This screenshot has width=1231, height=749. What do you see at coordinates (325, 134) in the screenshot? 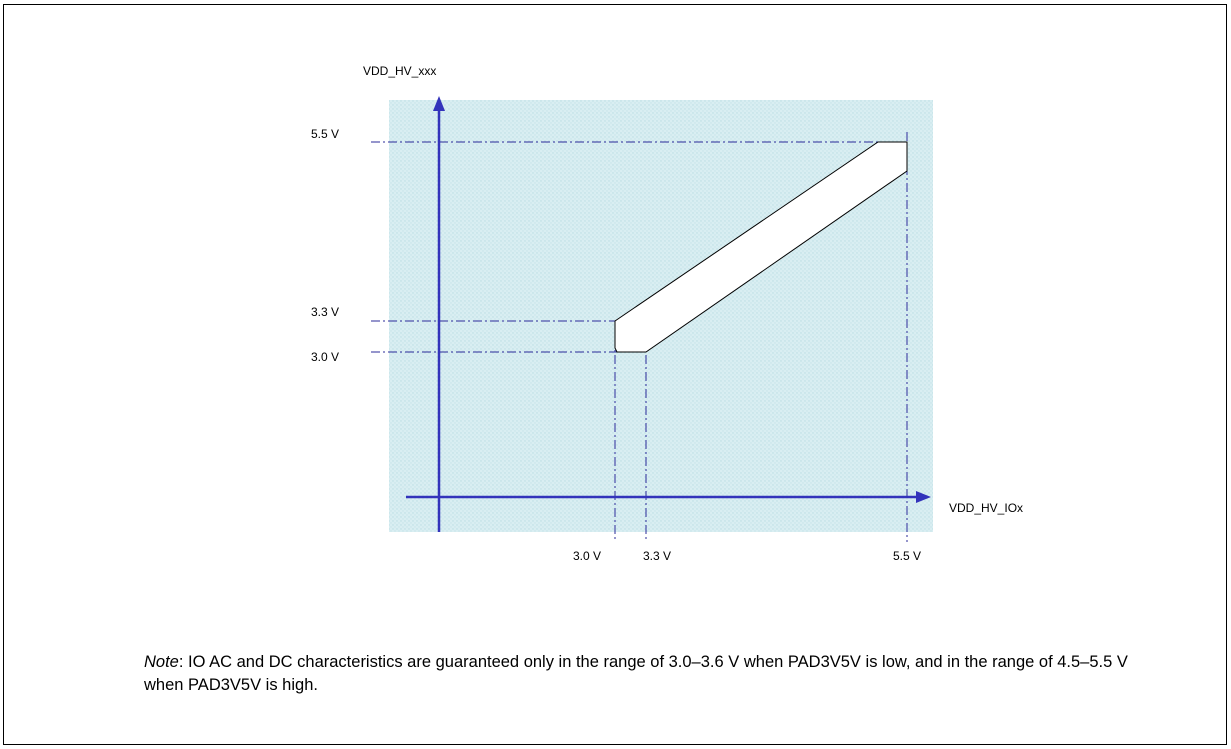
I see `y-tick-label-5.5: 5.5 V` at bounding box center [325, 134].